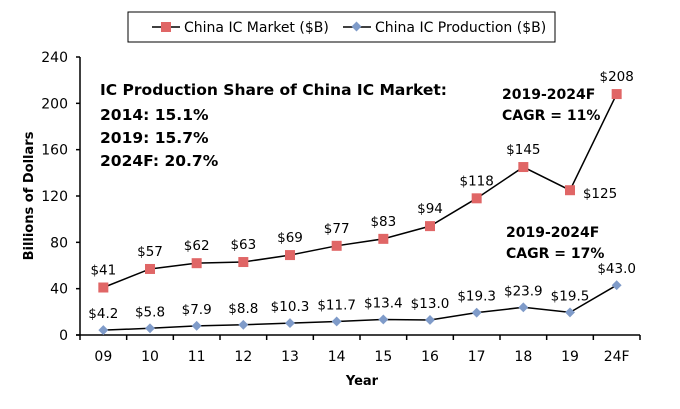 The image size is (680, 409). Describe the element at coordinates (337, 357) in the screenshot. I see `x-tick-label: 14` at that location.